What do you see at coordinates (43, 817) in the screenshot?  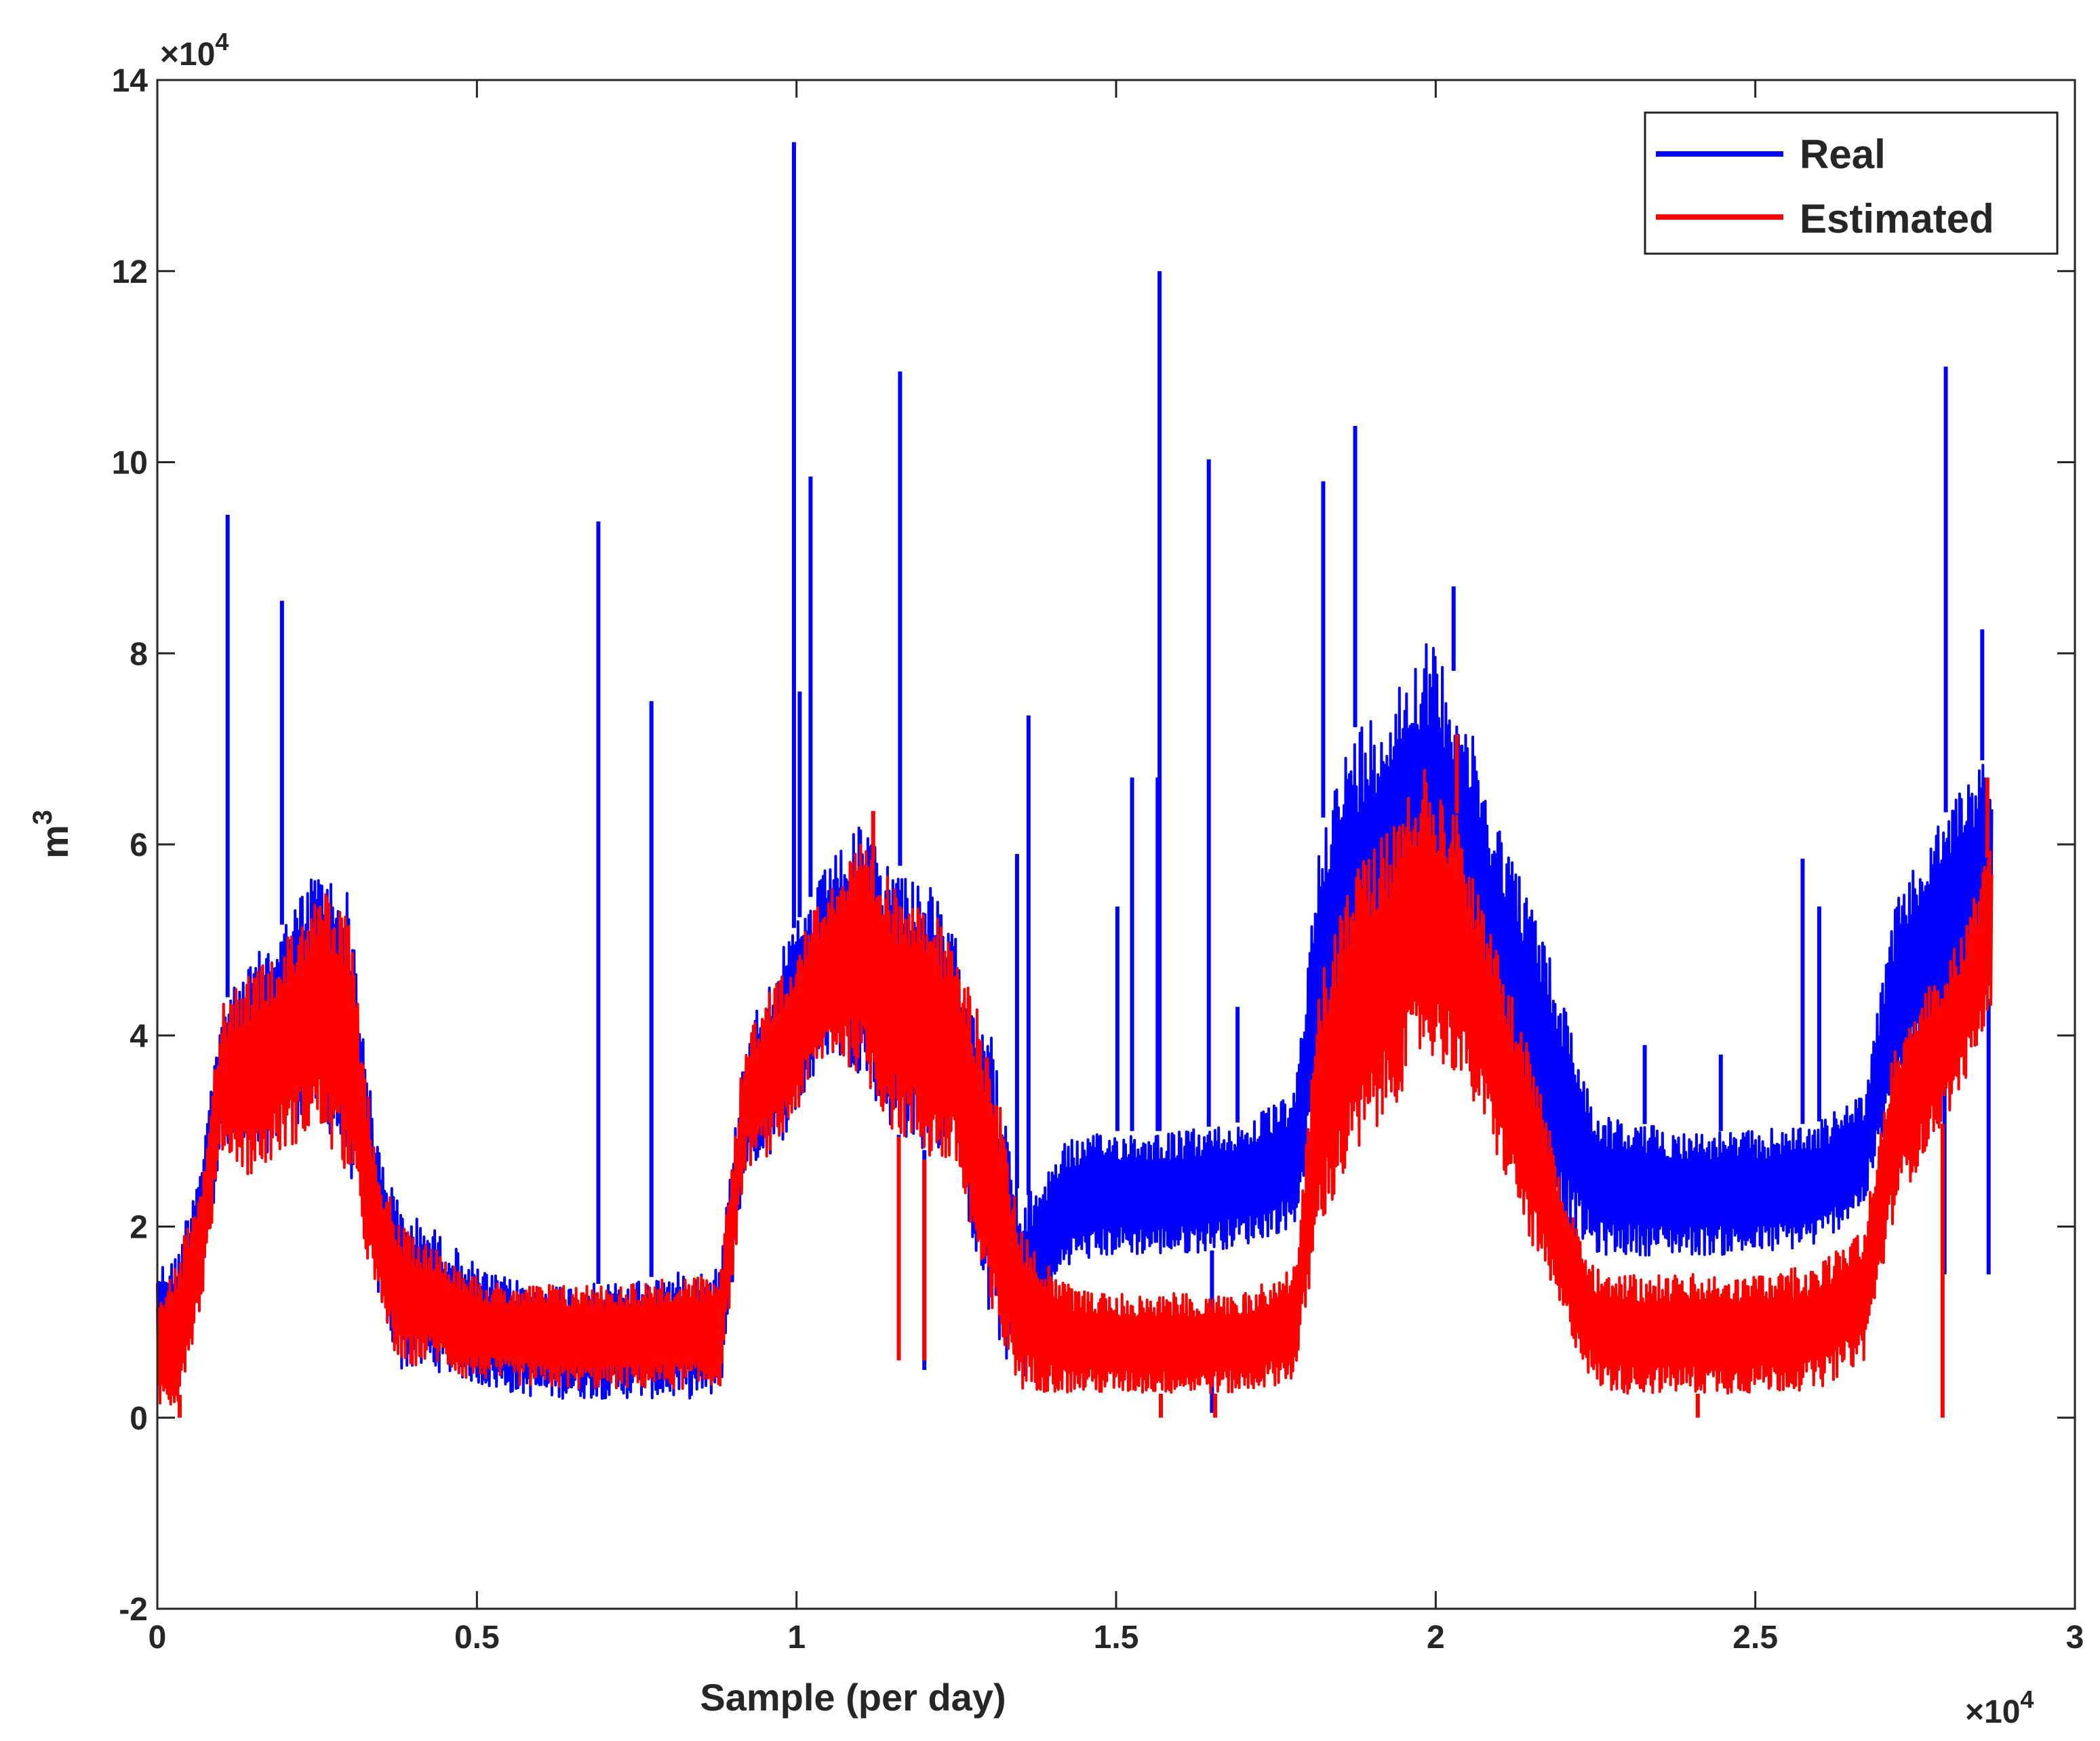 I see `y-axis-label-superscript: 3` at bounding box center [43, 817].